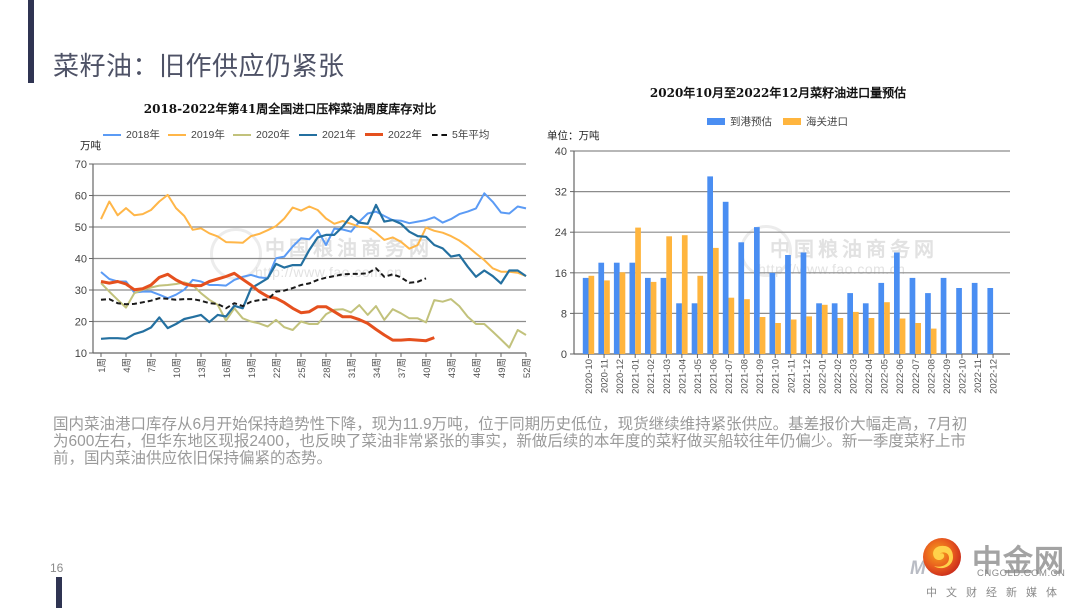  What do you see at coordinates (760, 376) in the screenshot?
I see `x-tick-label: 2021-09` at bounding box center [760, 376].